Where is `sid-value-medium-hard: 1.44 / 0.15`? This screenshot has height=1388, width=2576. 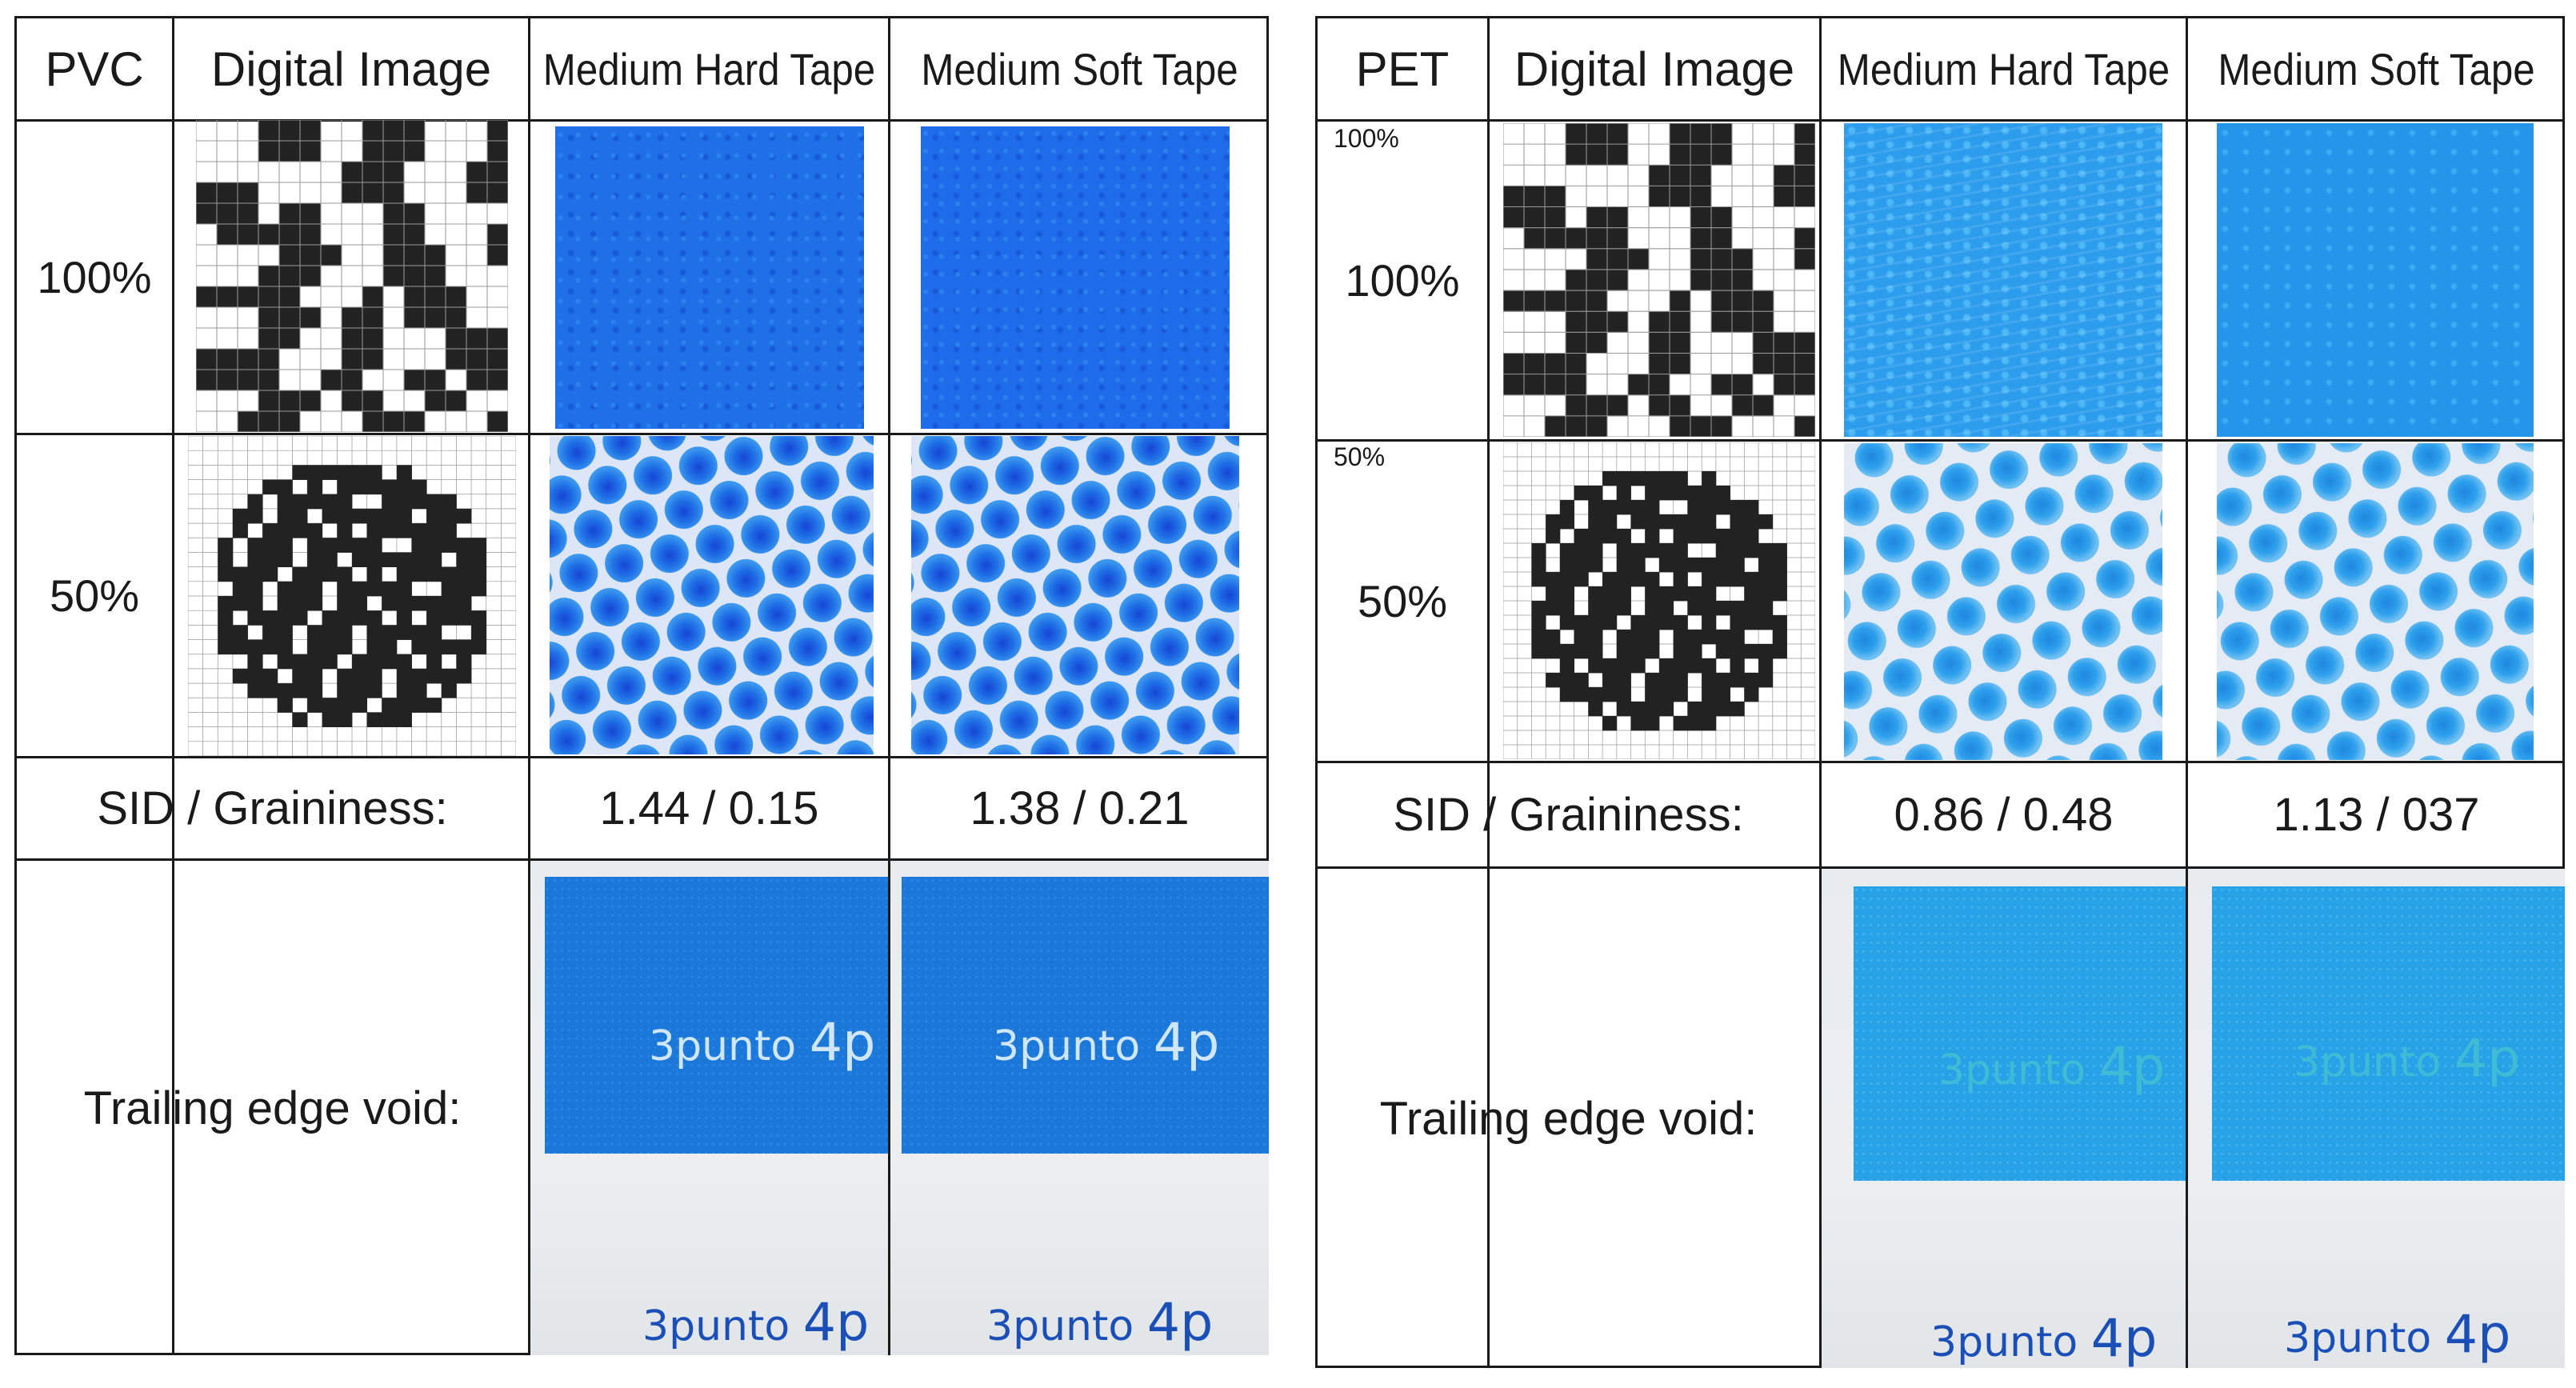 sid-value-medium-hard: 1.44 / 0.15 is located at coordinates (709, 808).